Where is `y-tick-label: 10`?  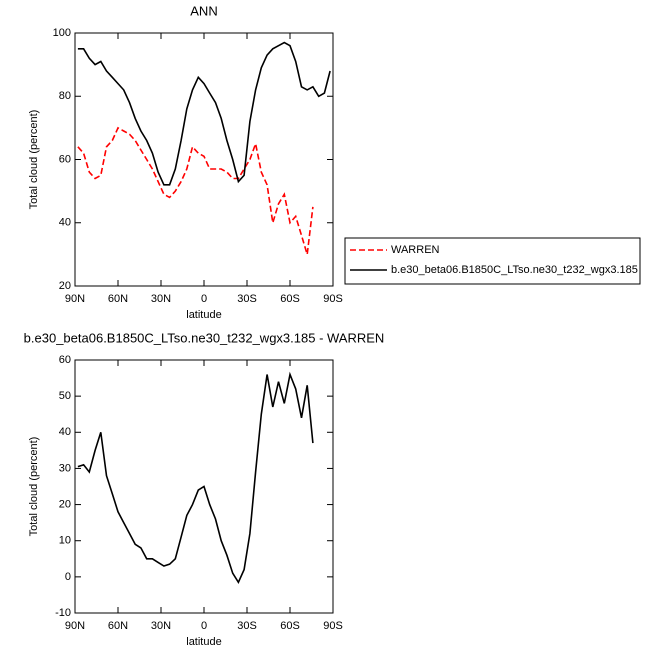 y-tick-label: 10 is located at coordinates (65, 541).